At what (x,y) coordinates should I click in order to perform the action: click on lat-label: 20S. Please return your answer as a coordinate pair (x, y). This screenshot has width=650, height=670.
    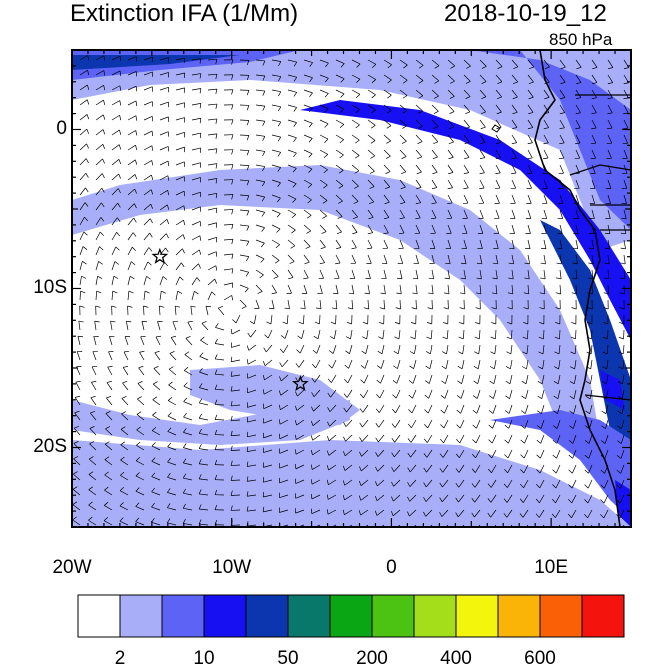
    Looking at the image, I should click on (42, 447).